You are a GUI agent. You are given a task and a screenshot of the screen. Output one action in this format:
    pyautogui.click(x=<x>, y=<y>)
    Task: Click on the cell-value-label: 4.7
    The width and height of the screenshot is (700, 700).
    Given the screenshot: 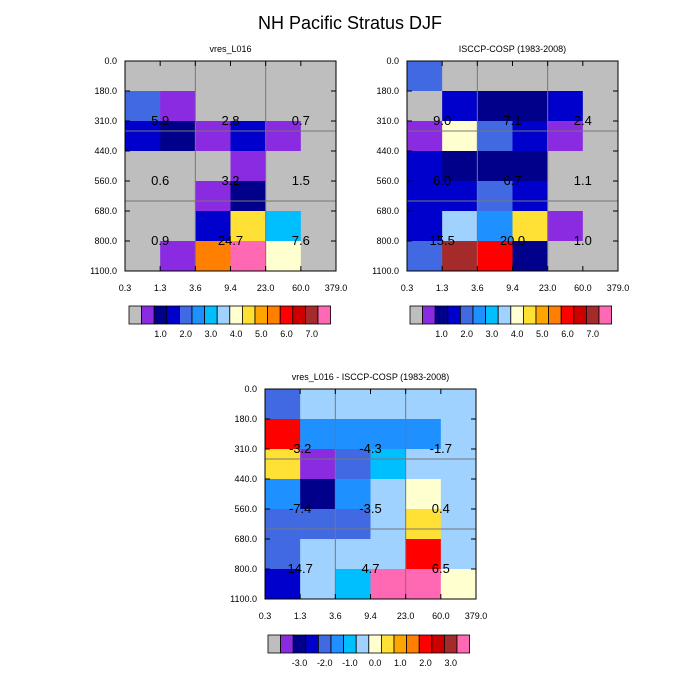 What is the action you would take?
    pyautogui.click(x=370, y=568)
    